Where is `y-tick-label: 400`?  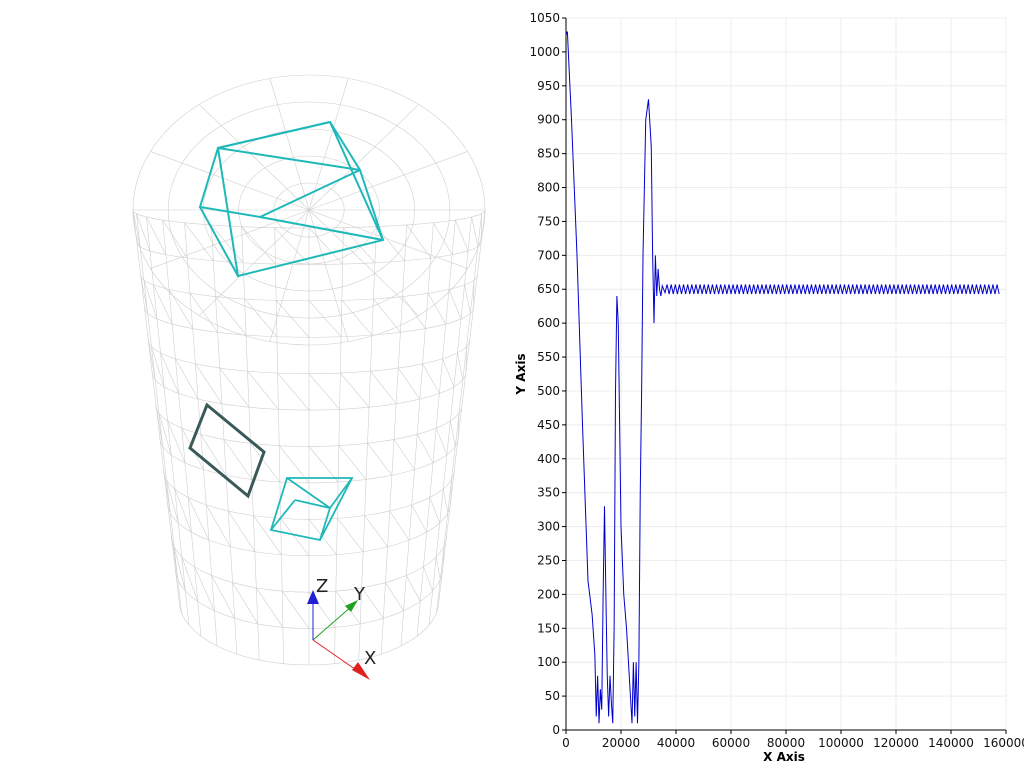
y-tick-label: 400 is located at coordinates (548, 459).